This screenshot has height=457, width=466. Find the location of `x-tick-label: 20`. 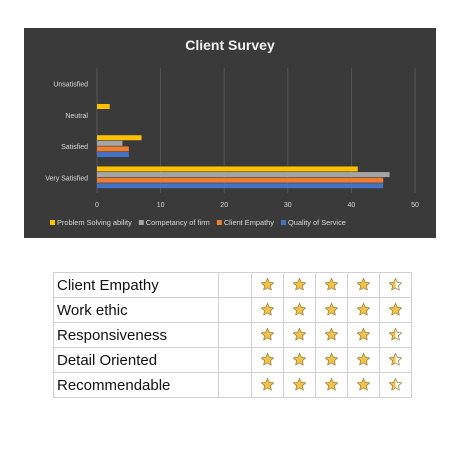

x-tick-label: 20 is located at coordinates (224, 205).